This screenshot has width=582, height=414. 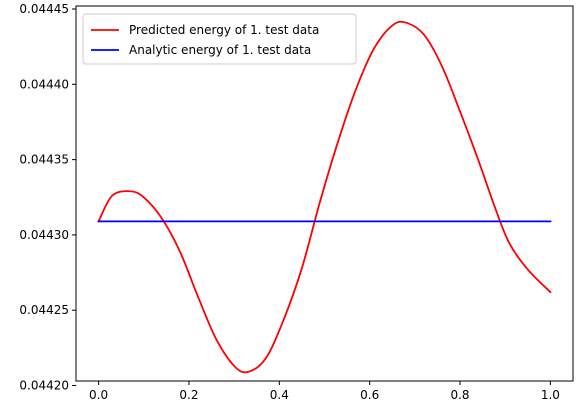 I want to click on x-tick-label: 0.2, so click(x=188, y=395).